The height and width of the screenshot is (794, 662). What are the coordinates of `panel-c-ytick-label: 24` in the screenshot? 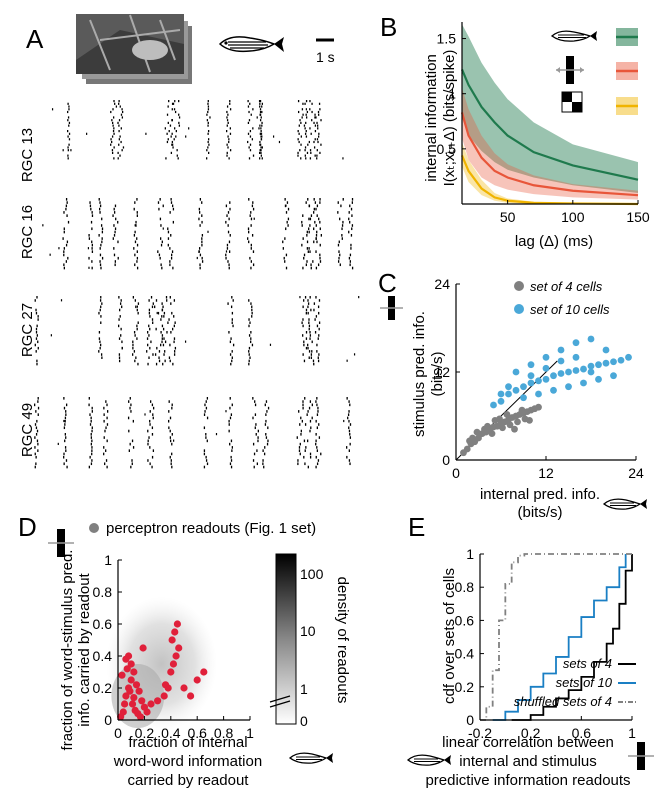 It's located at (442, 284).